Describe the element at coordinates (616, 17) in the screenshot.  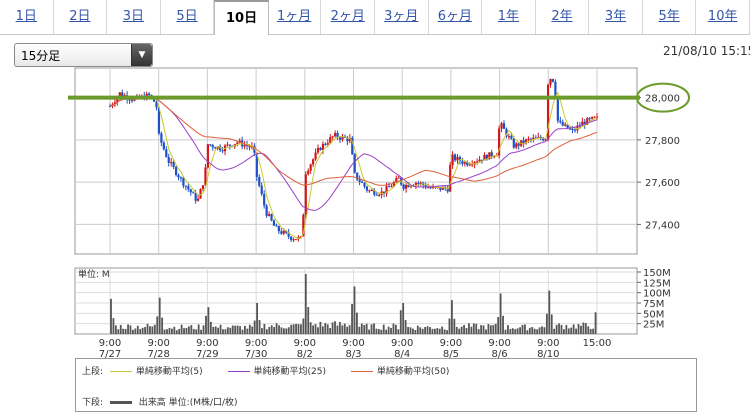
I see `tab-3年: 3年` at that location.